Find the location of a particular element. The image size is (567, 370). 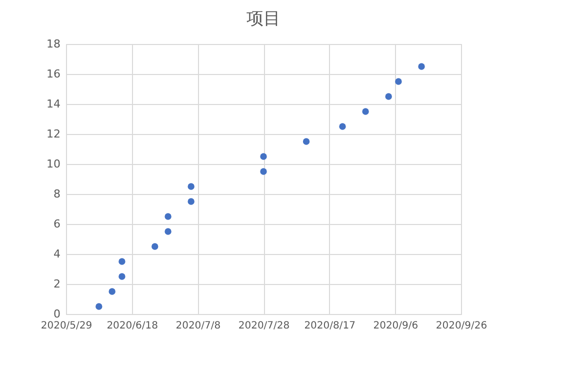

y-tick-label: 12 is located at coordinates (53, 134).